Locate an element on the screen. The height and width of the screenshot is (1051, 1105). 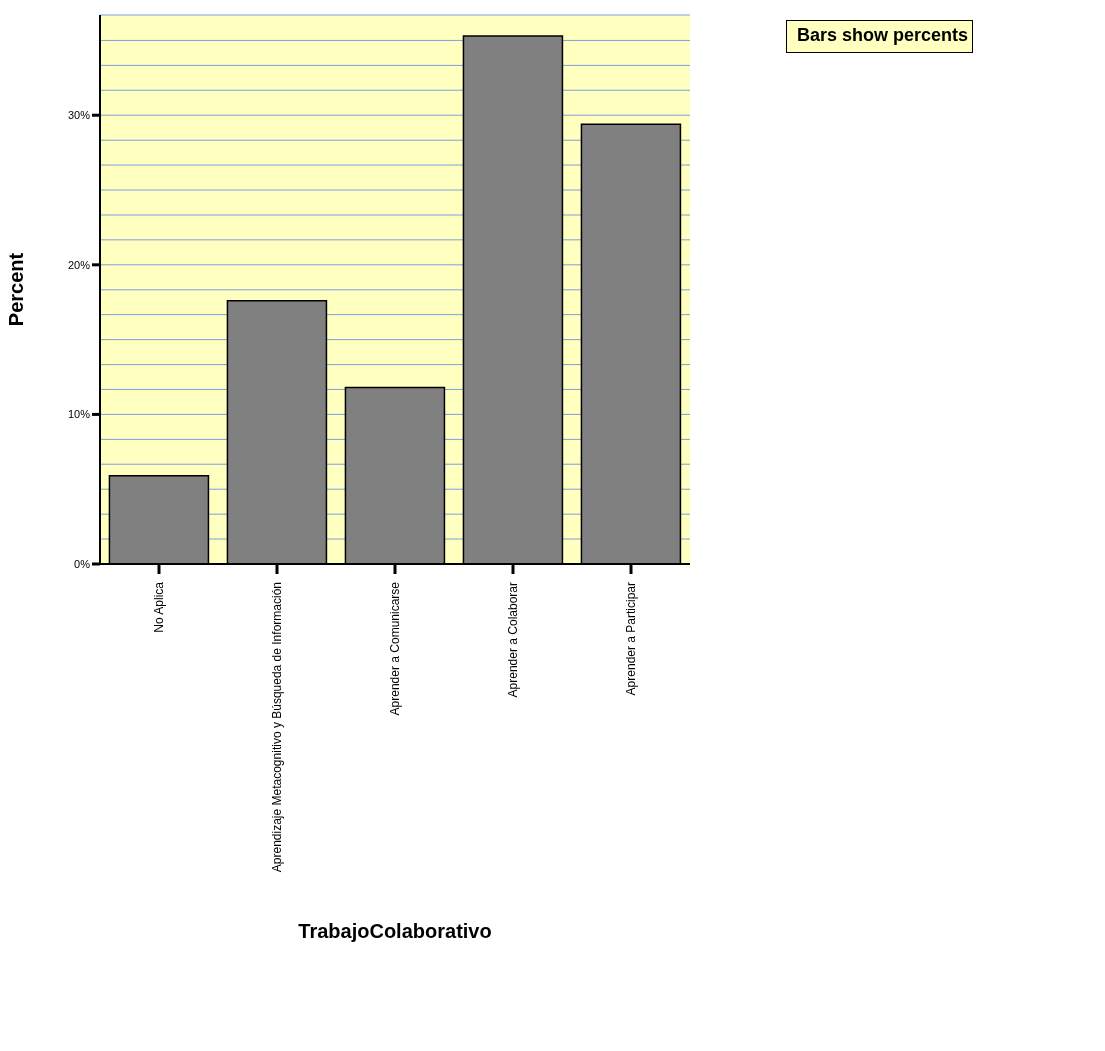
y-tick-label: 0% is located at coordinates (82, 564).